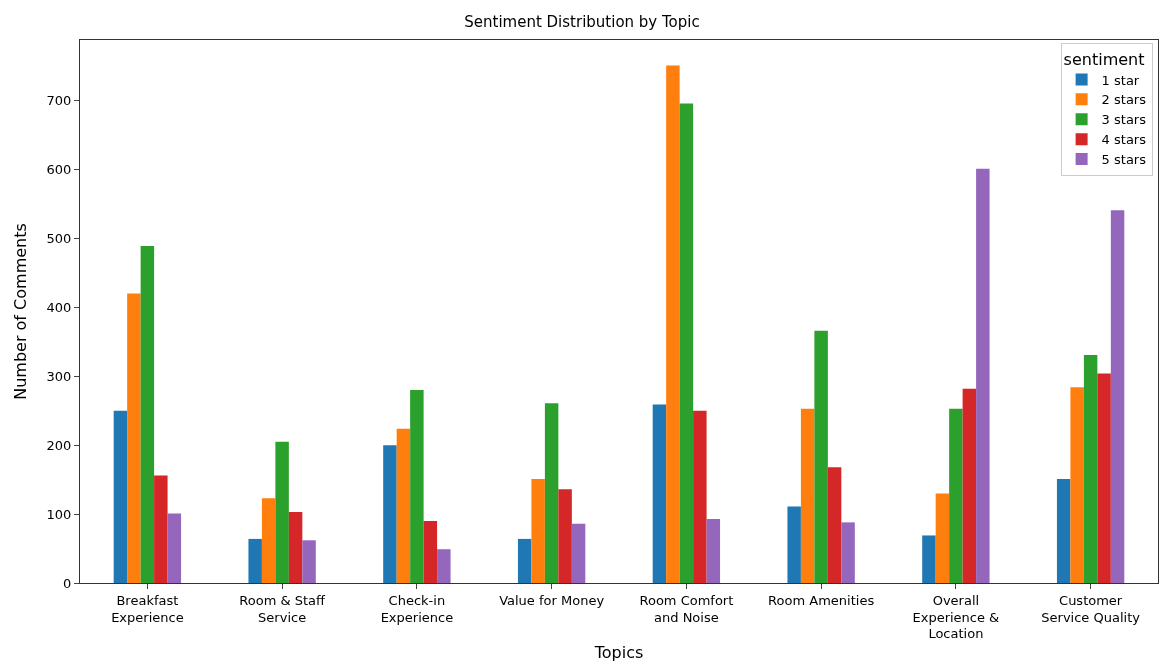 The width and height of the screenshot is (1164, 669). Describe the element at coordinates (283, 608) in the screenshot. I see `x-tick-label: Room & Staff Service` at that location.